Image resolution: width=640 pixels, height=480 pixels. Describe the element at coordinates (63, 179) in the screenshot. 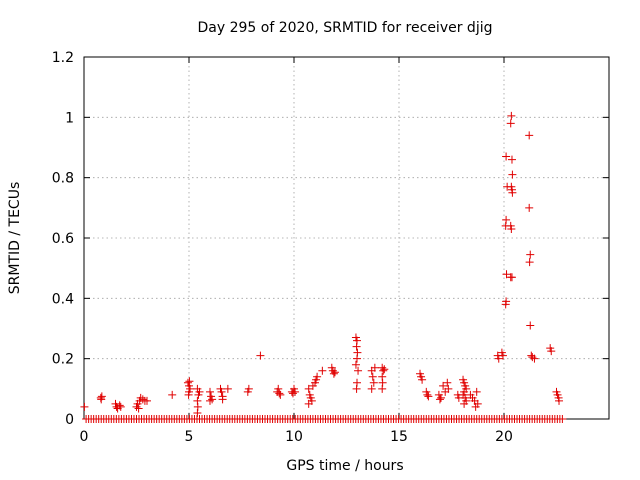

I see `y-tick-label: 0.8` at that location.